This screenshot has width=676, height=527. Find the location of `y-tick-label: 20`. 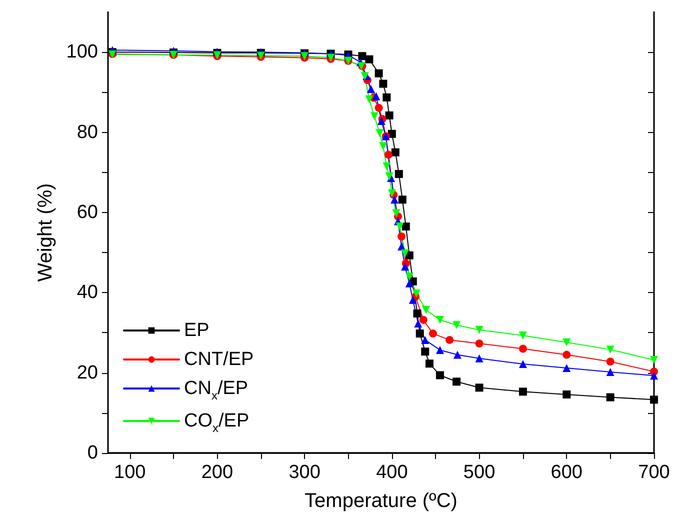

y-tick-label: 20 is located at coordinates (87, 373).